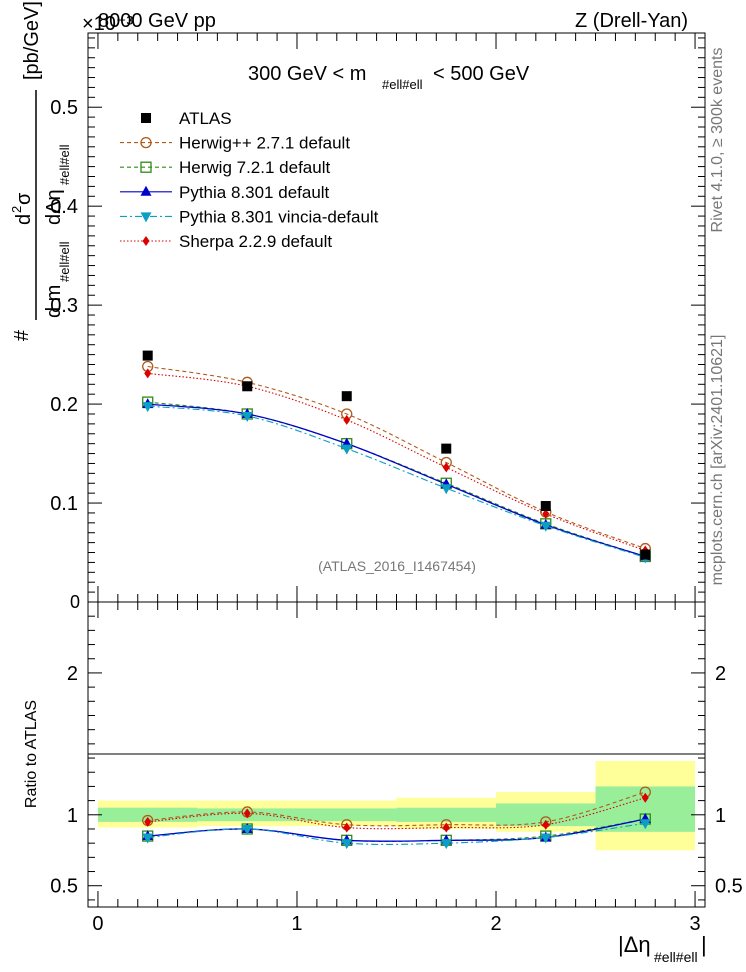 The image size is (746, 972). I want to click on ratio-y-label: Ratio to ATLAS, so click(31, 754).